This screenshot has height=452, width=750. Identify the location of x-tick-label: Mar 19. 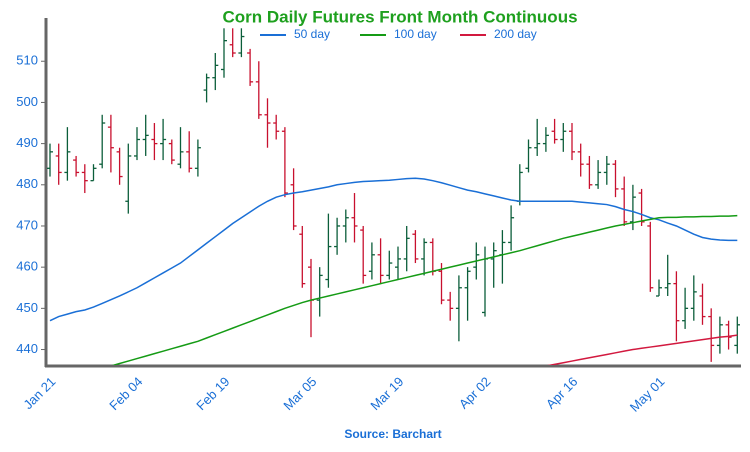
(386, 393).